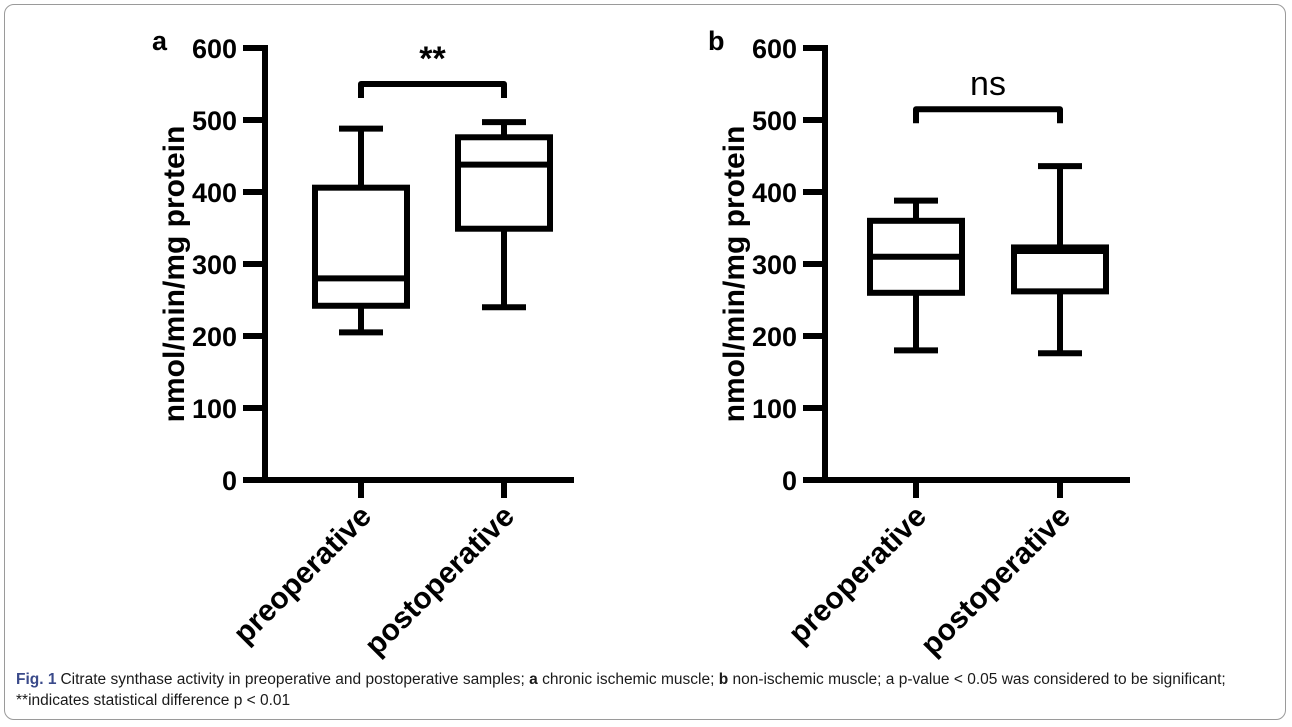  What do you see at coordinates (36, 679) in the screenshot?
I see `figure-number: Fig. 1` at bounding box center [36, 679].